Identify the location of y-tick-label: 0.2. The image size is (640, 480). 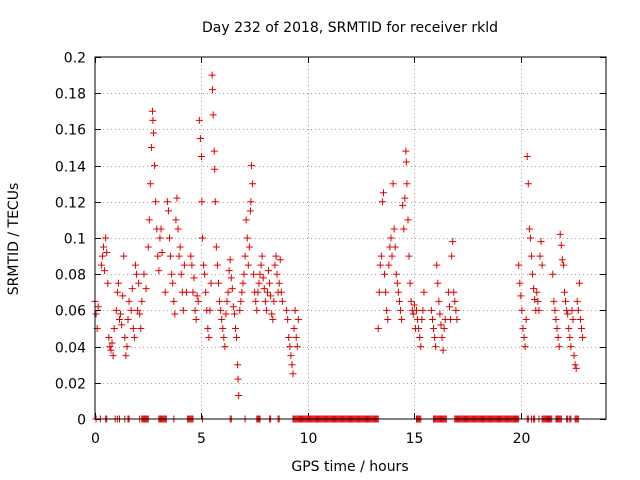
(75, 59).